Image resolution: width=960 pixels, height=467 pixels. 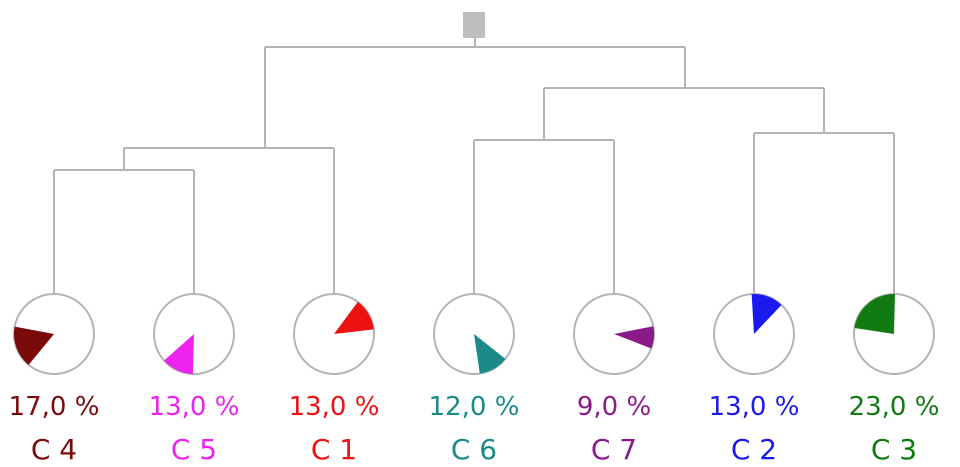 What do you see at coordinates (614, 407) in the screenshot?
I see `leaf-percent: 9,0 %` at bounding box center [614, 407].